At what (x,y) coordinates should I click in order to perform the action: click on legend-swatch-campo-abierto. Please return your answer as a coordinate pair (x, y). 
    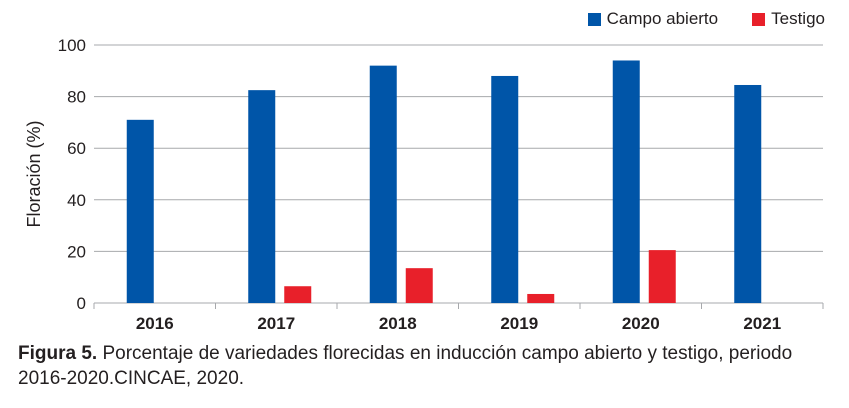
    Looking at the image, I should click on (594, 19).